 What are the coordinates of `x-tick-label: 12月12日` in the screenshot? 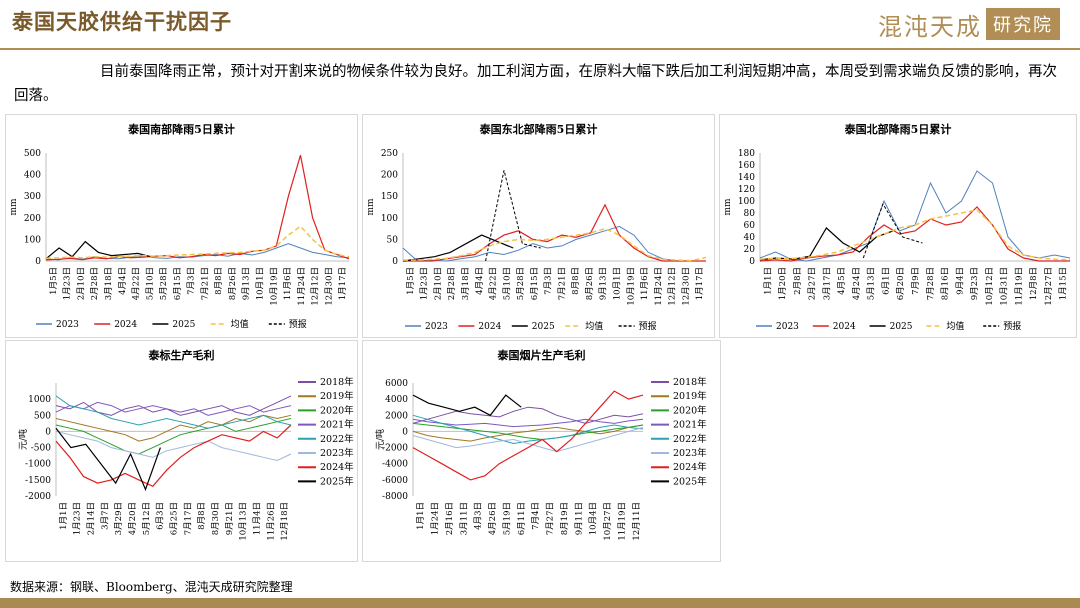 It's located at (673, 286).